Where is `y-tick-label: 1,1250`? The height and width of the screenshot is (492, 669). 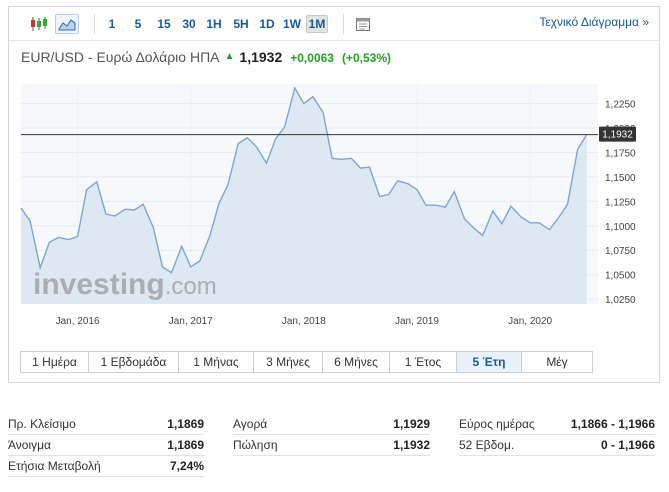 y-tick-label: 1,1250 is located at coordinates (620, 202).